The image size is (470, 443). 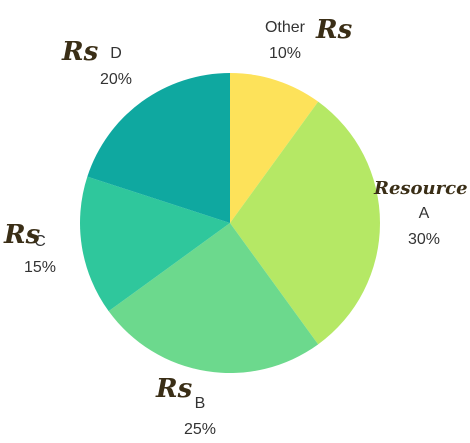 I want to click on label-d-name: D, so click(x=116, y=53).